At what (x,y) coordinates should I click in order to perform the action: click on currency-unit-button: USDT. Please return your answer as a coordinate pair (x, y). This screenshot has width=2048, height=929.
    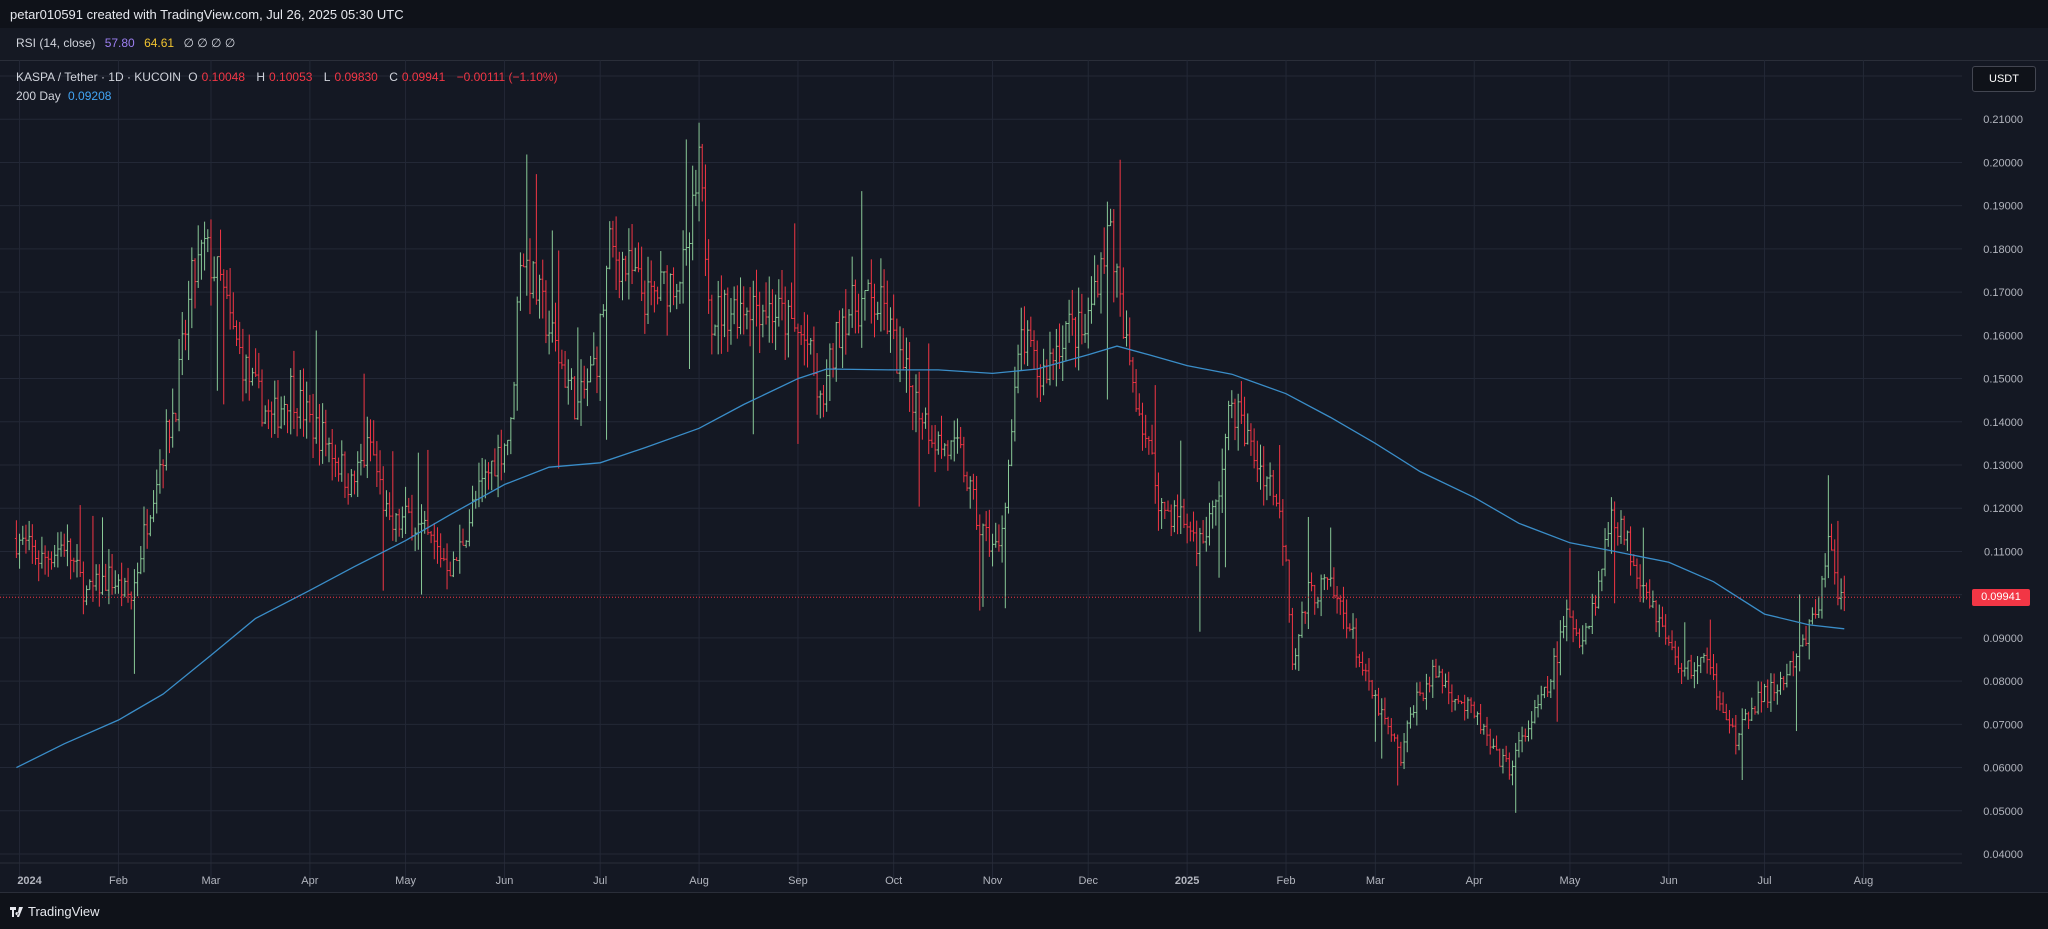
    Looking at the image, I should click on (2004, 79).